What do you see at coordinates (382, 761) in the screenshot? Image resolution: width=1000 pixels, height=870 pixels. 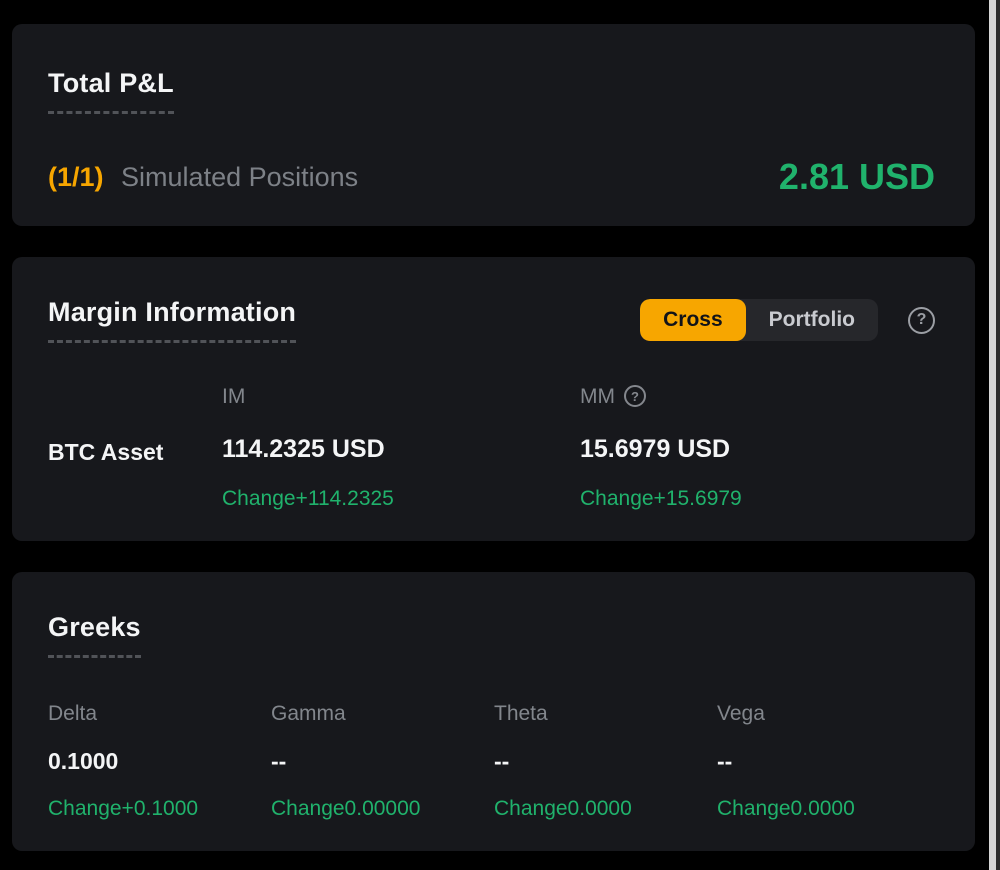 I see `greek-col-gamma: Gamma -- Change0.00000` at bounding box center [382, 761].